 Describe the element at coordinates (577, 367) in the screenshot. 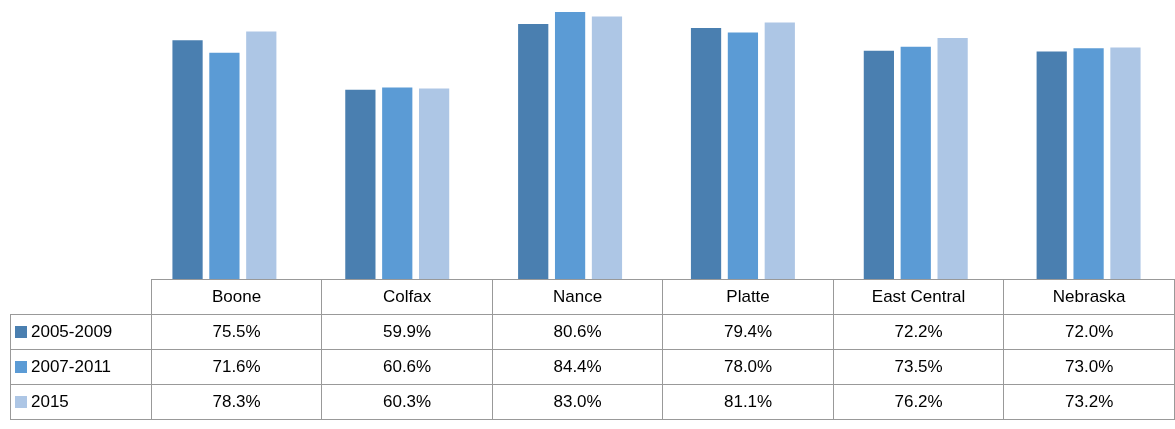

I see `data-label: 84.4%` at that location.